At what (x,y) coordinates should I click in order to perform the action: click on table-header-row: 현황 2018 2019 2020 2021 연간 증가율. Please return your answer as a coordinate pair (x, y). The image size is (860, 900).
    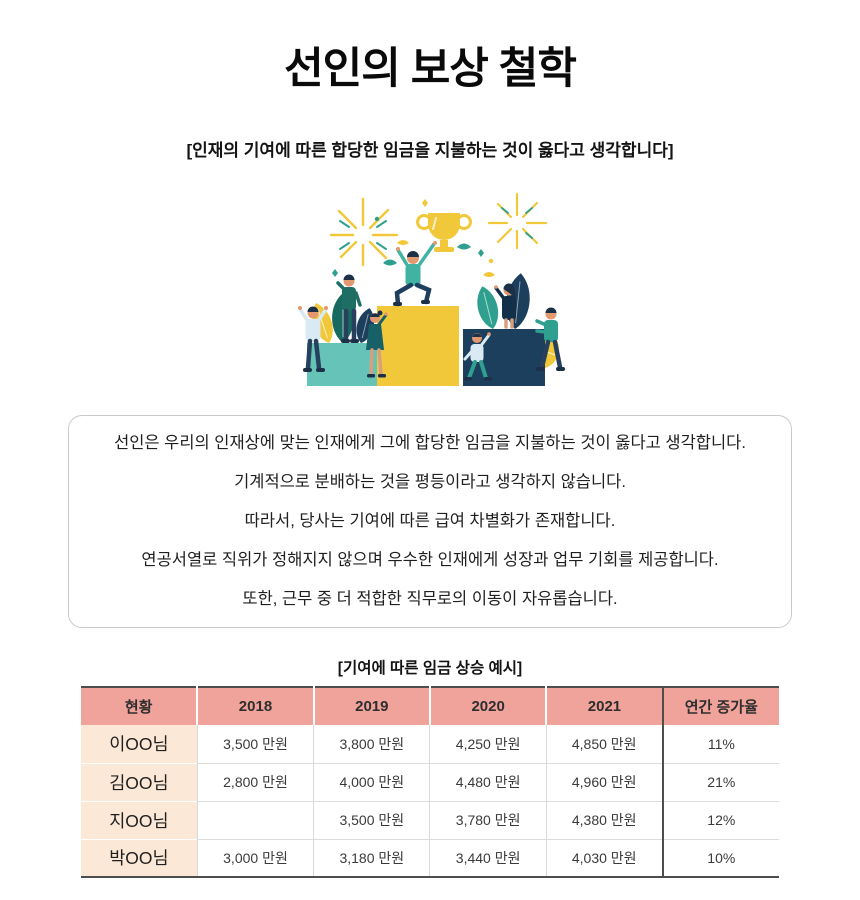
    Looking at the image, I should click on (430, 706).